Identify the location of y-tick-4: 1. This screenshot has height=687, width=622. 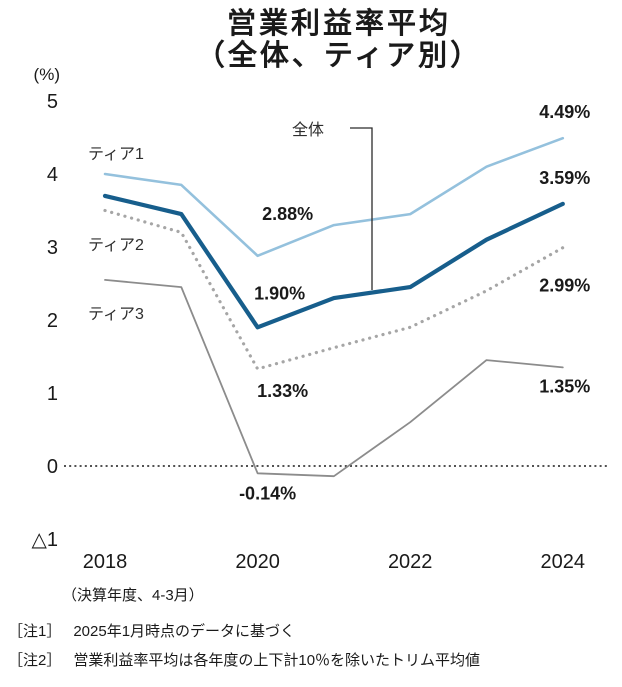
(52, 394).